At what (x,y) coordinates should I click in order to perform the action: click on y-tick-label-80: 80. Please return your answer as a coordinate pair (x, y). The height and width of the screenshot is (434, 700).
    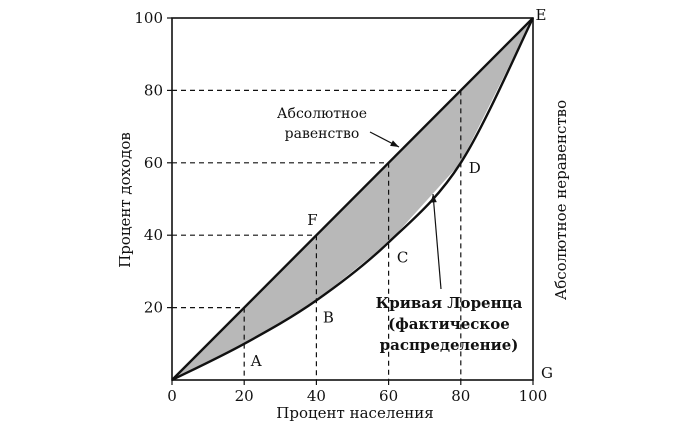
    Looking at the image, I should click on (153, 90).